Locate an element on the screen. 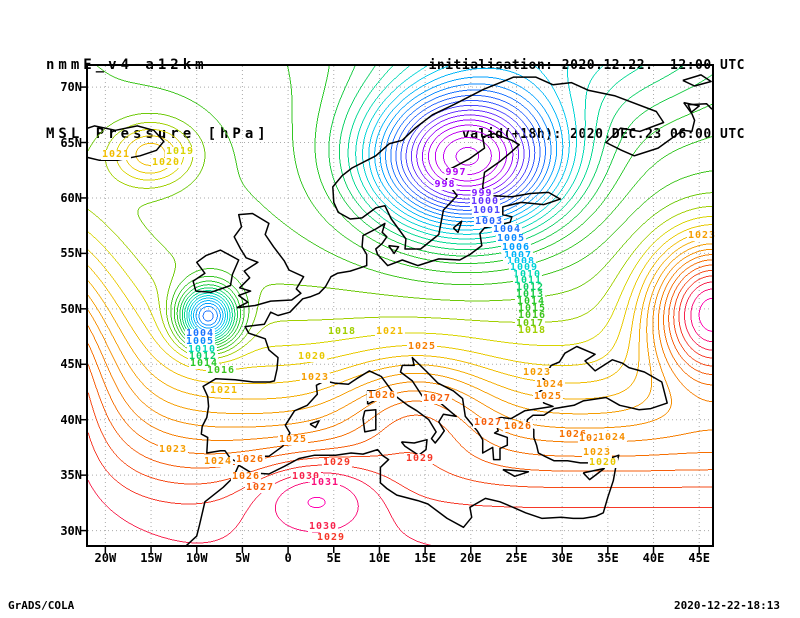  lon-tick-label: 20W is located at coordinates (105, 558).